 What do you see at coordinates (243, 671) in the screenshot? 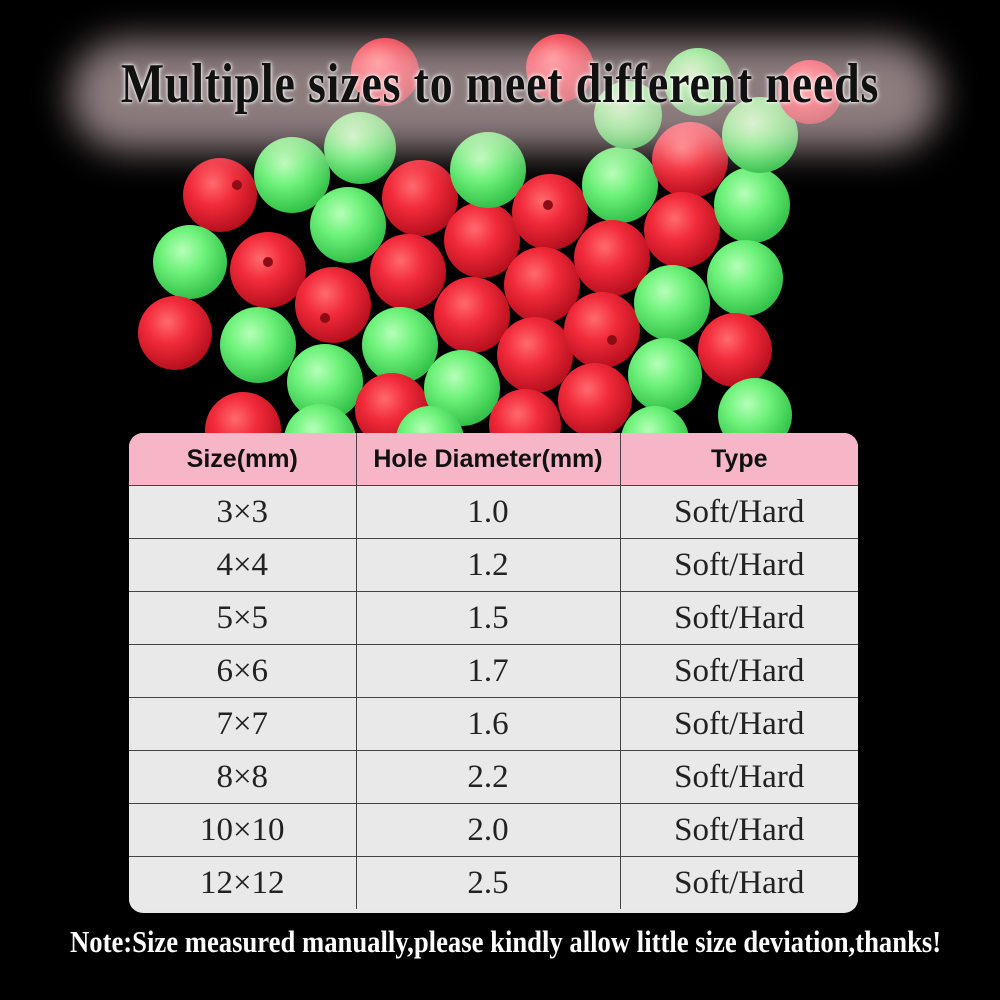
I see `size-cell: 6×6` at bounding box center [243, 671].